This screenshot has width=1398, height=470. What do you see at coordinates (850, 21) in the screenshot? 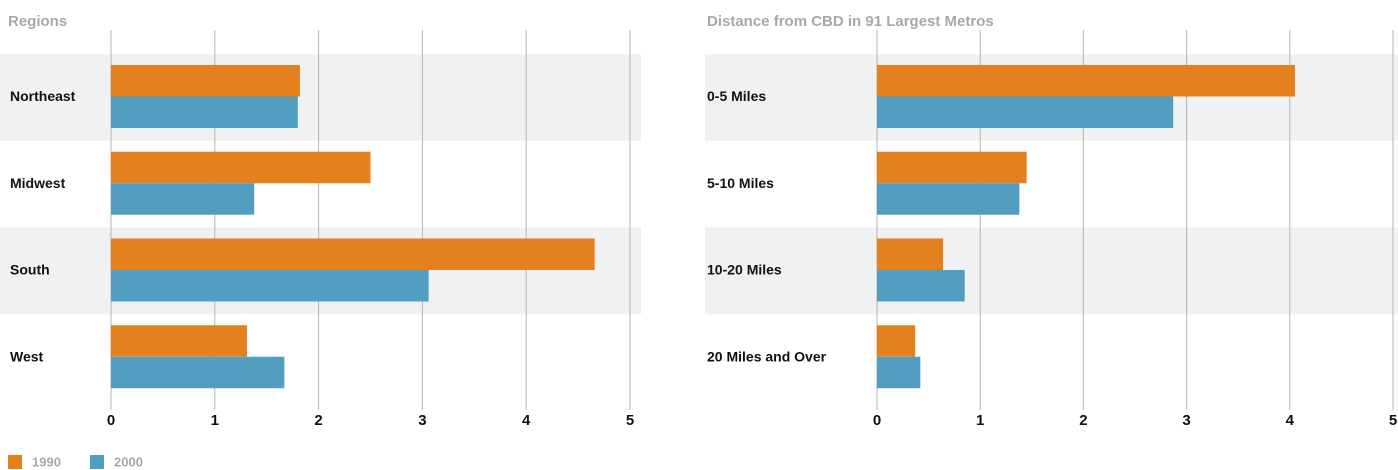
I see `chart-title: Distance from CBD in 91 Largest Metros` at bounding box center [850, 21].